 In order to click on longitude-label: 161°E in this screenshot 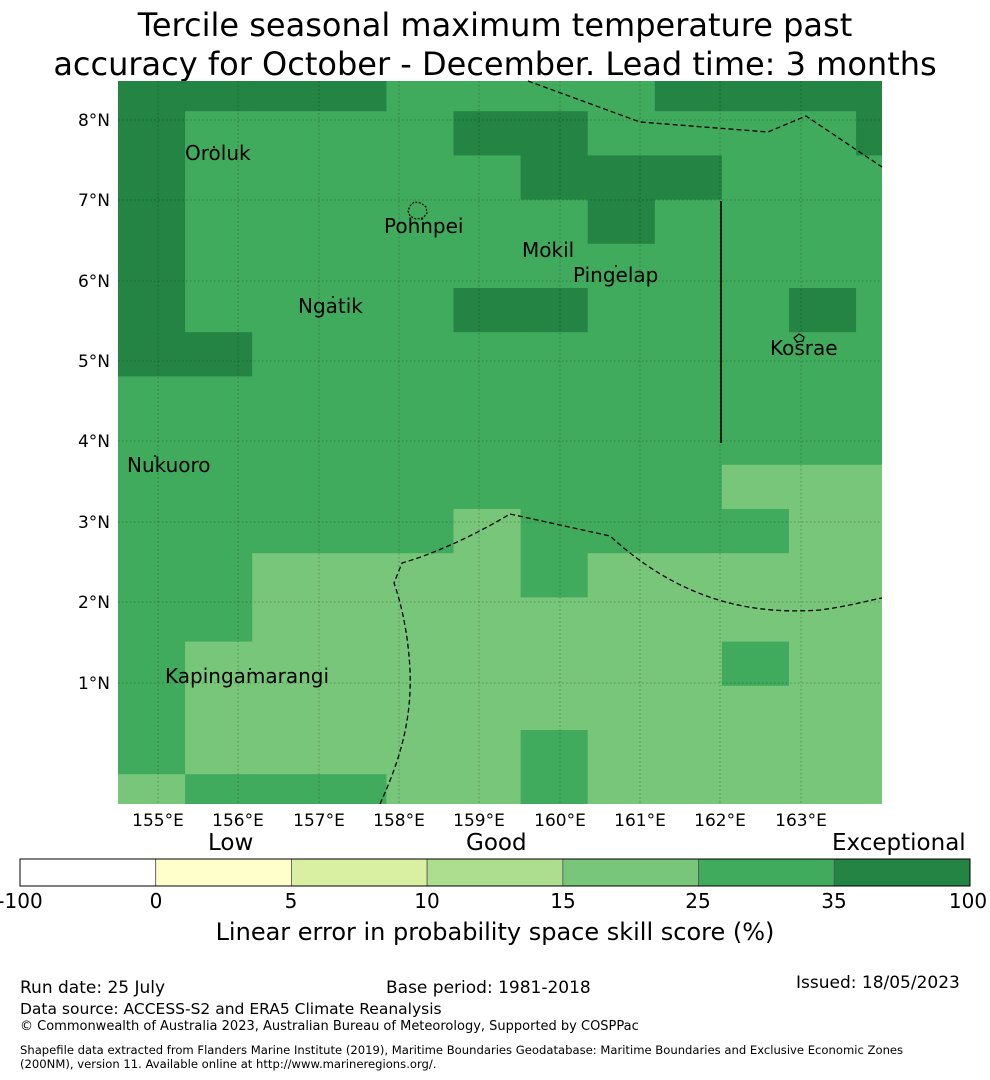, I will do `click(640, 821)`.